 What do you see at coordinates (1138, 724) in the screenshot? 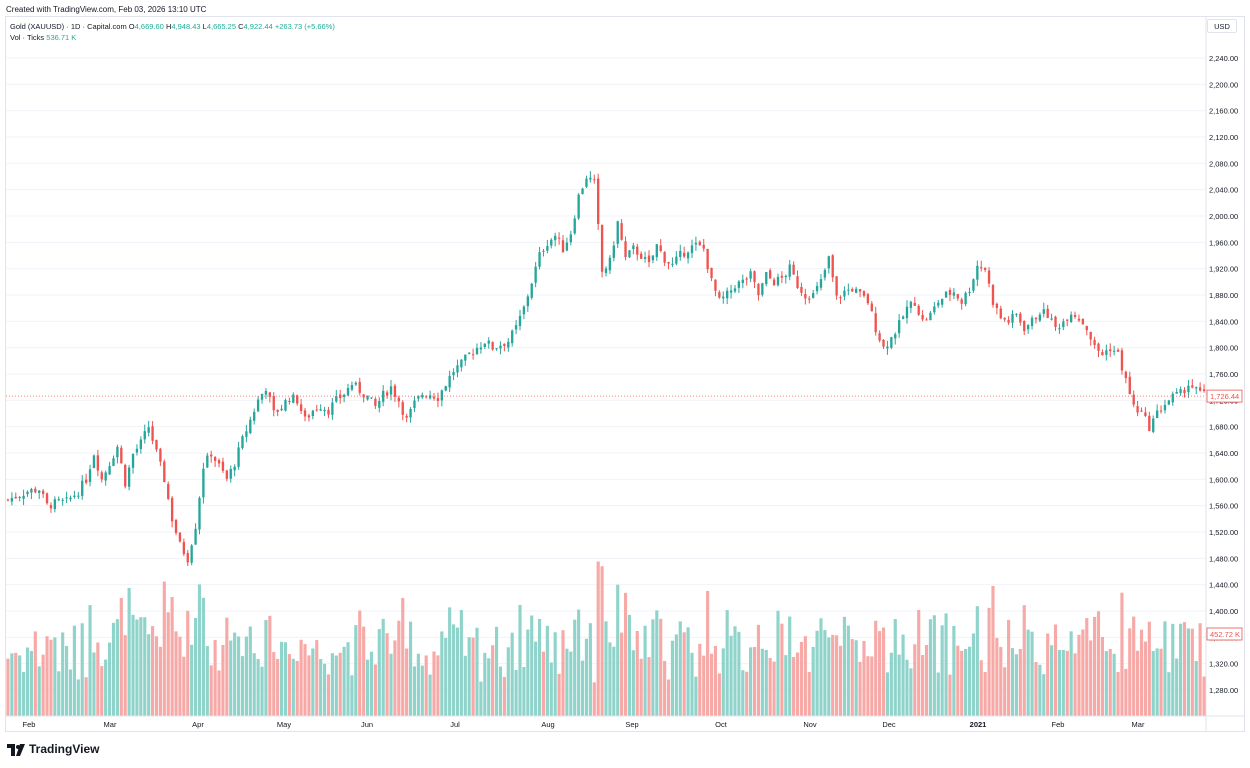
I see `time-tick-label: Mar` at bounding box center [1138, 724].